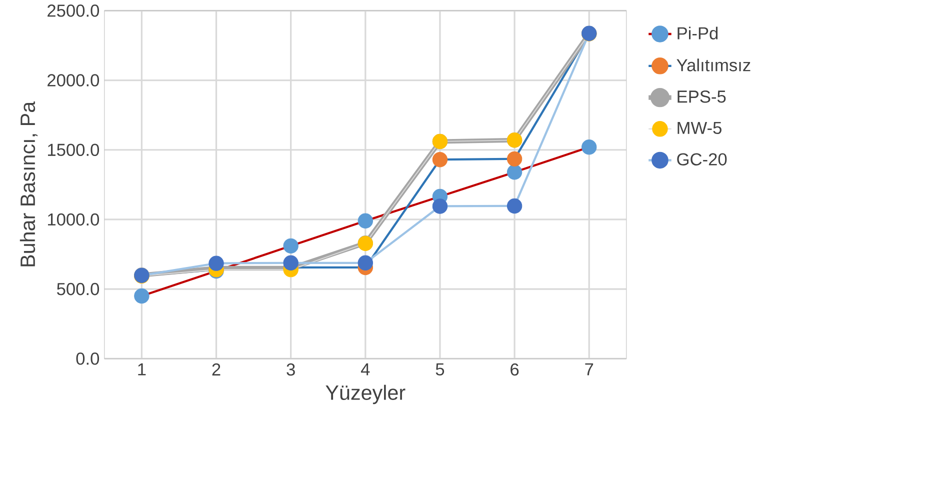  Describe the element at coordinates (290, 369) in the screenshot. I see `x-tick-label: 3` at that location.